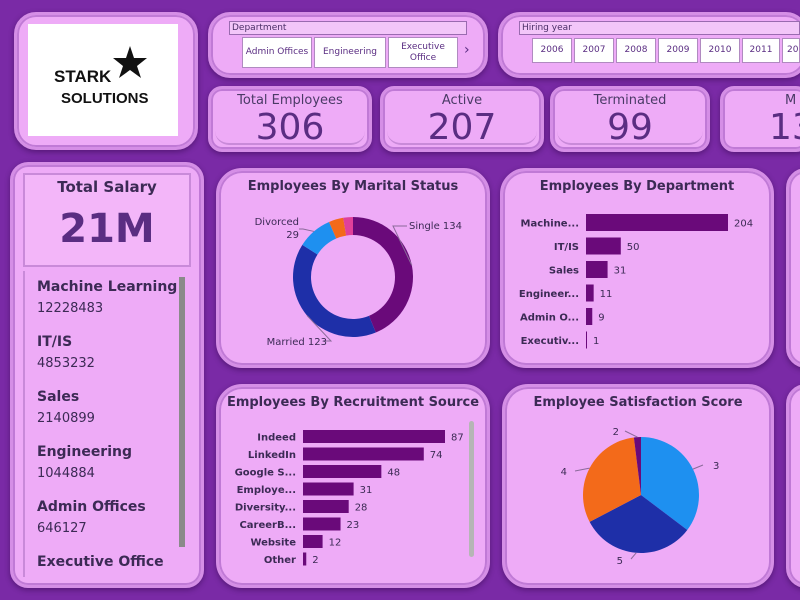  I want to click on pie-label: 2, so click(616, 432).